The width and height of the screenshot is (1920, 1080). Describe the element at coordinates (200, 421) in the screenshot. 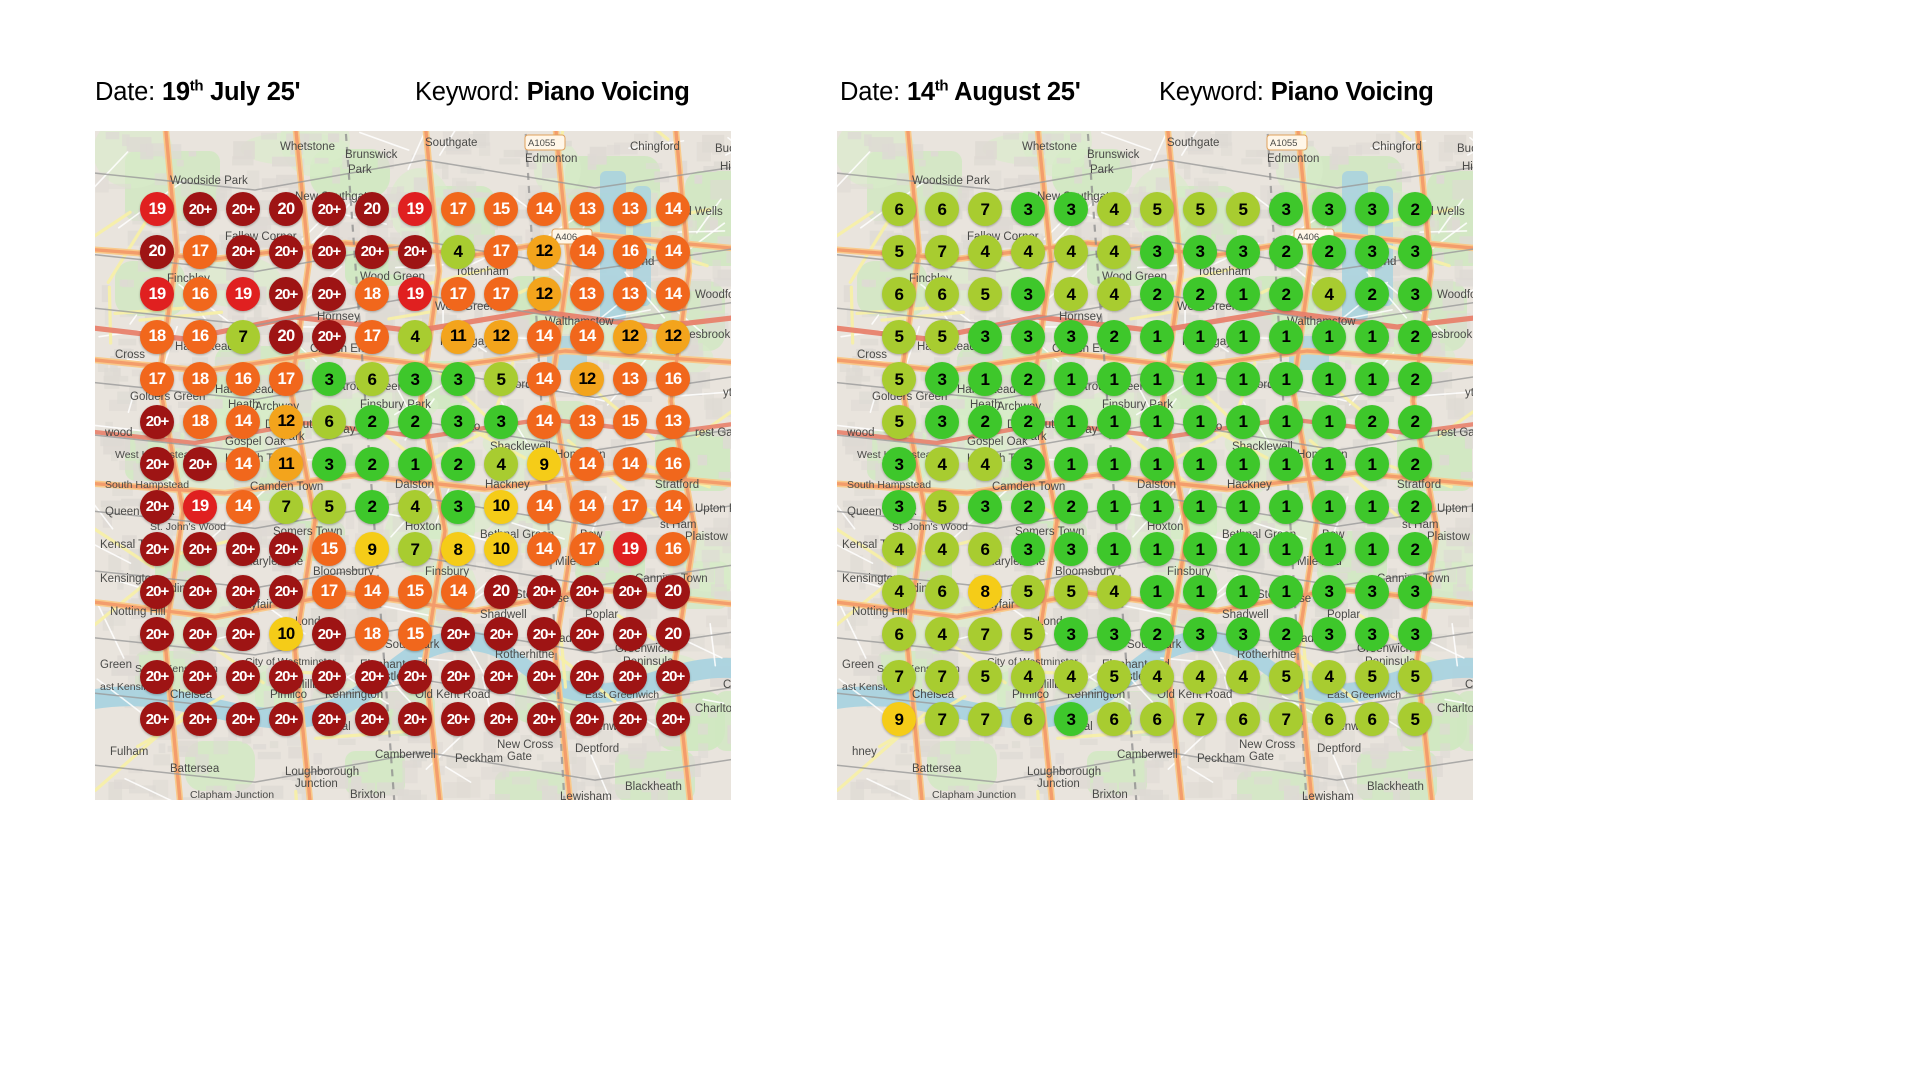

I see `rank-pin: 18` at that location.